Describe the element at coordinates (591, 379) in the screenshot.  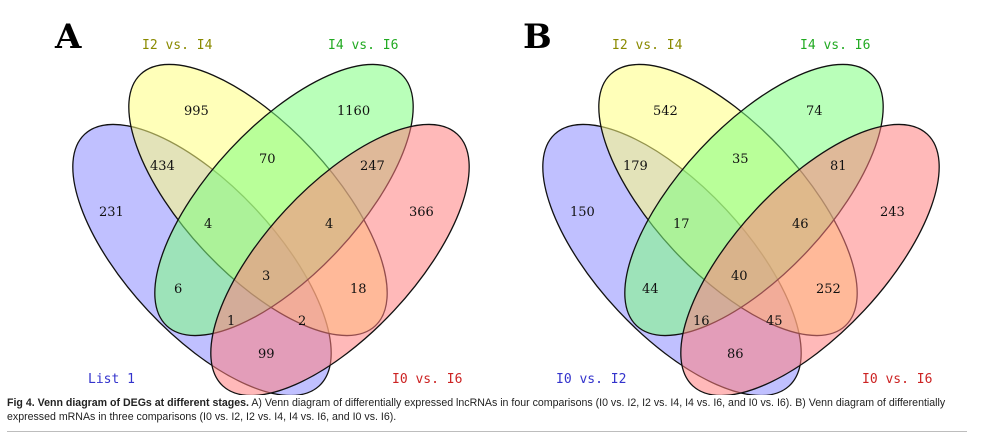
I see `set-label-1-b: I0 vs. I2` at that location.